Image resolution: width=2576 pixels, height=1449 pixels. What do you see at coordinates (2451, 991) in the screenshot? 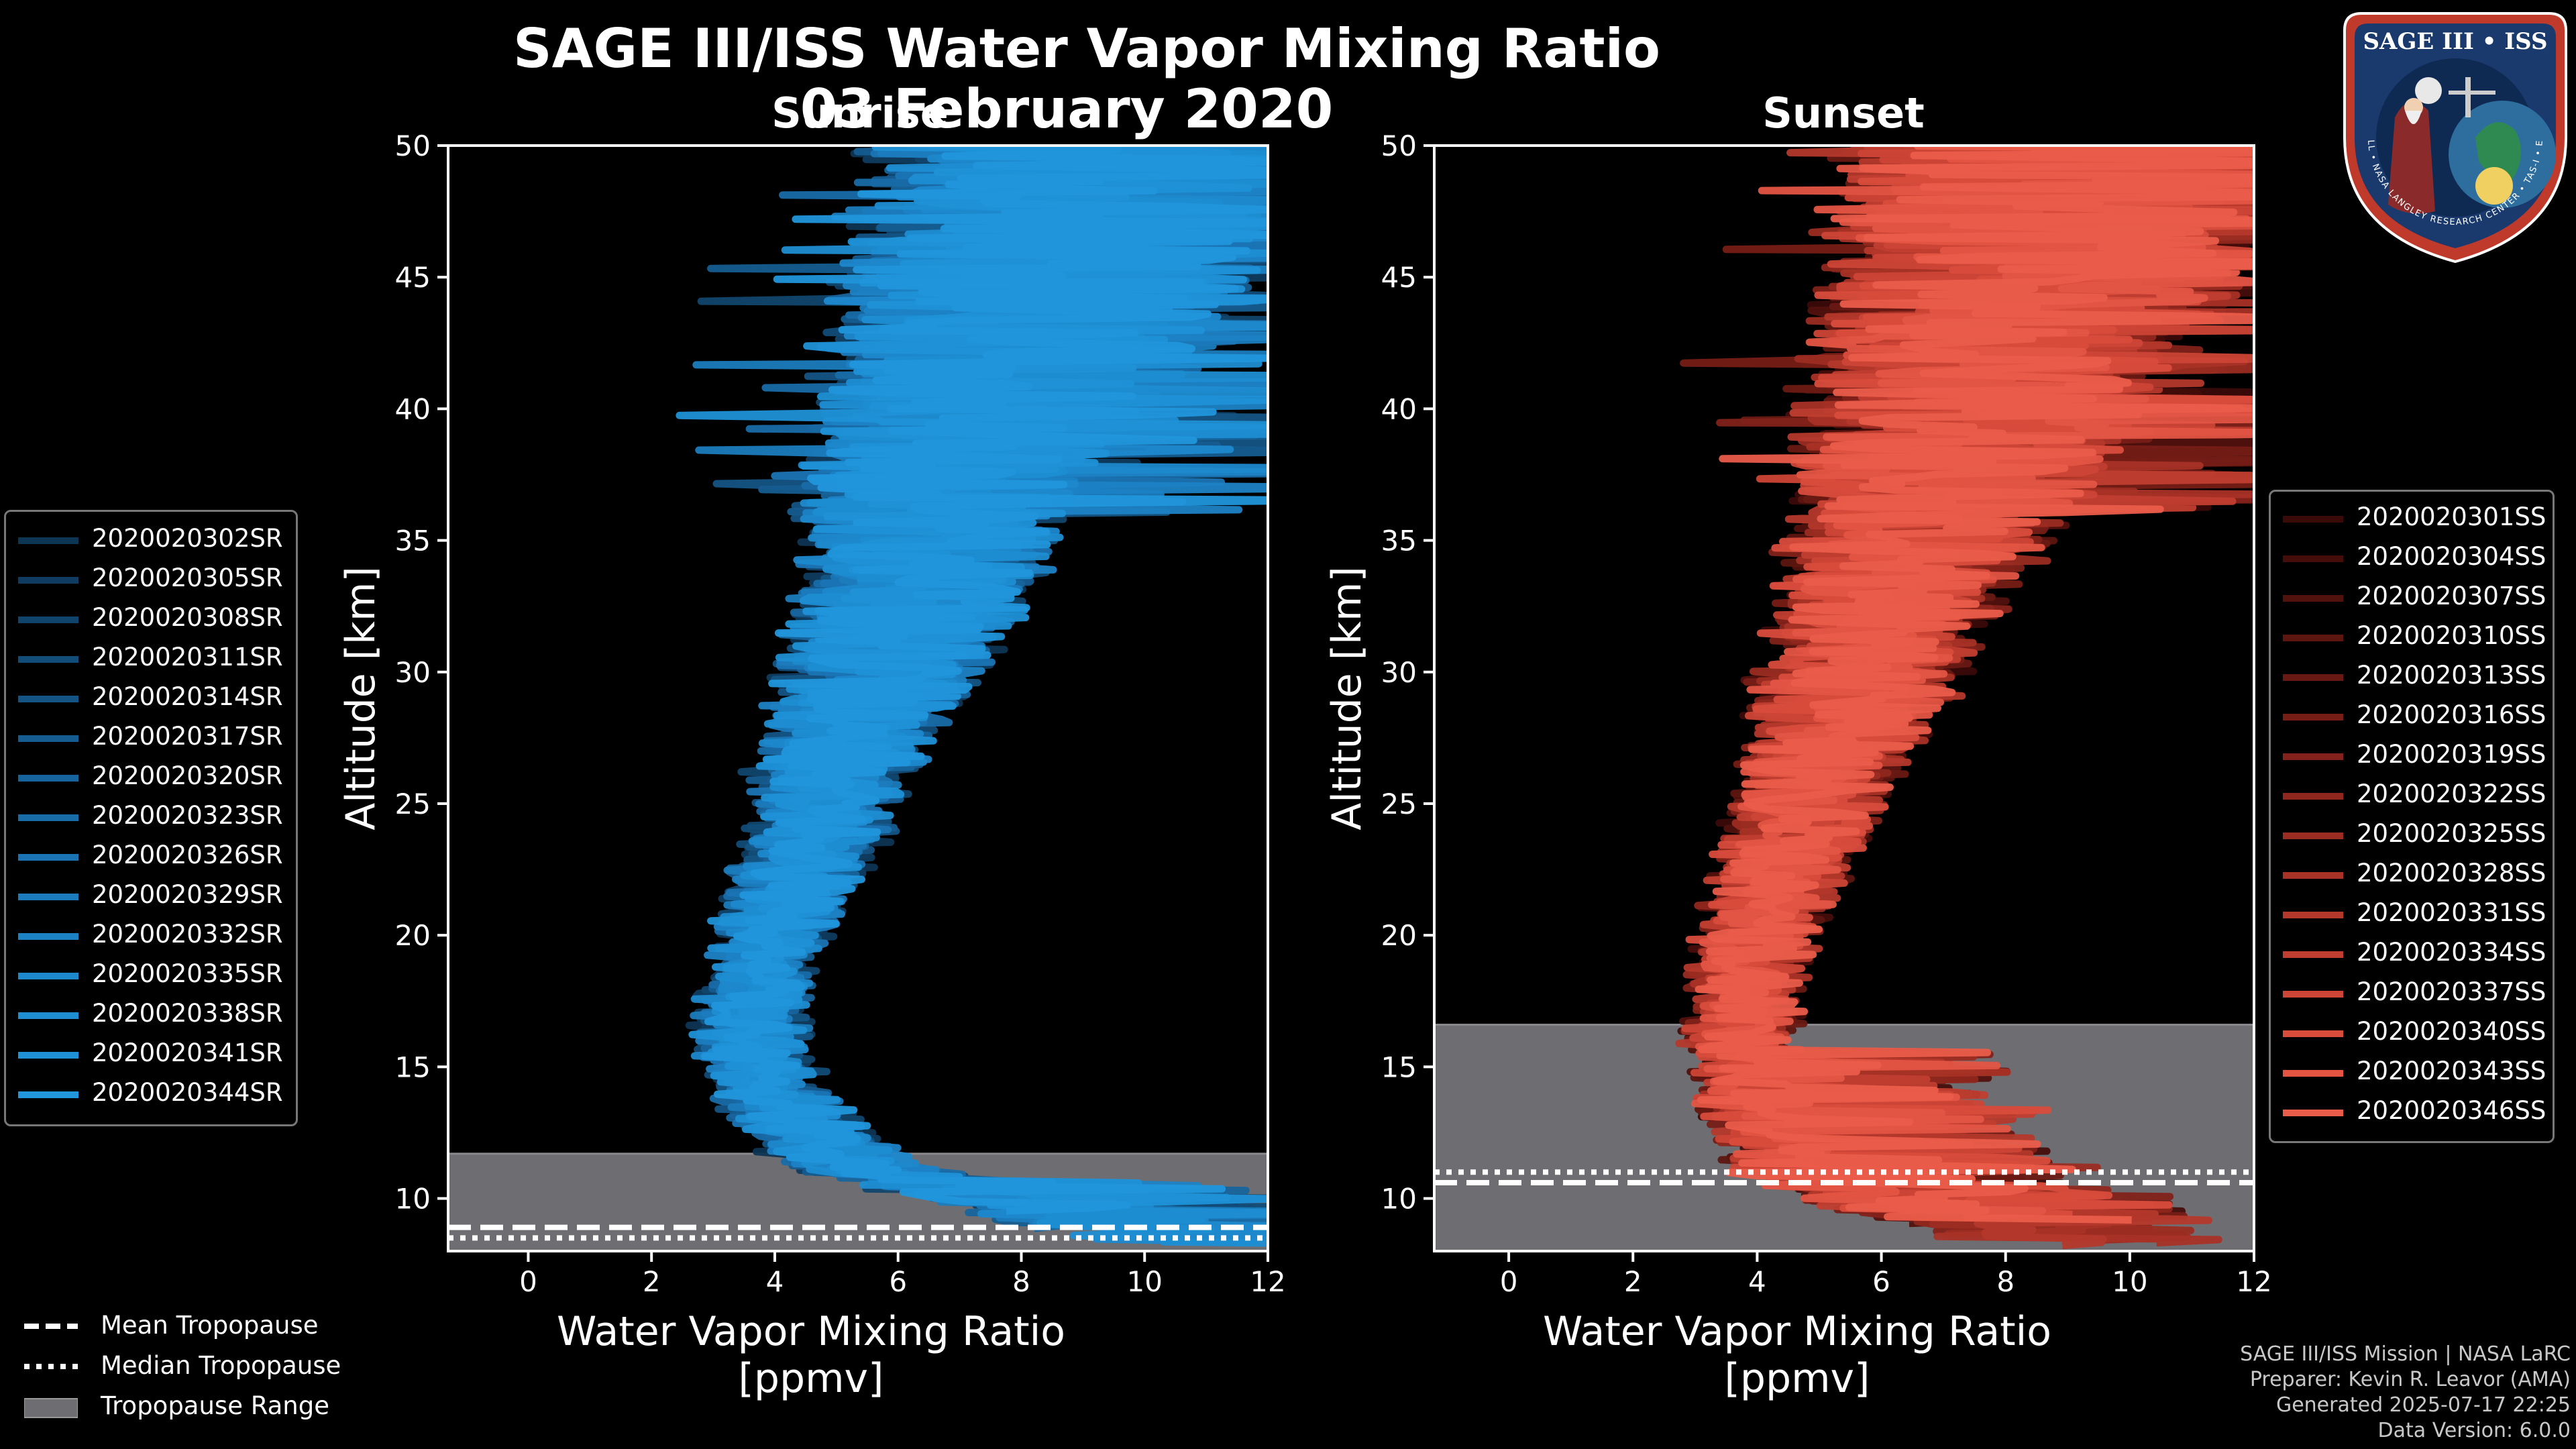
I see `legend-label: 2020020337SS` at bounding box center [2451, 991].